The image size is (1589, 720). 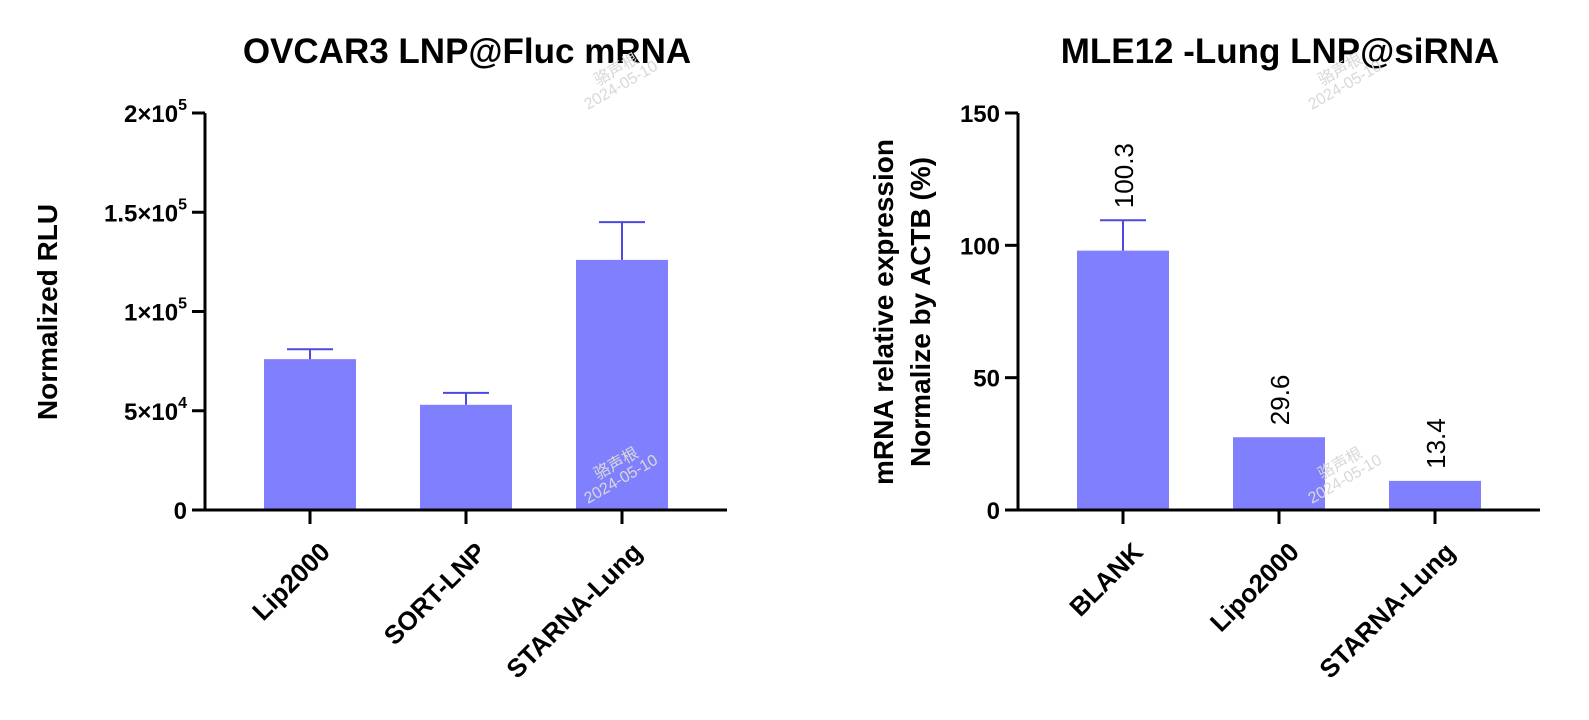 What do you see at coordinates (1280, 51) in the screenshot?
I see `chart-title: MLE12 -Lung LNP@siRNA` at bounding box center [1280, 51].